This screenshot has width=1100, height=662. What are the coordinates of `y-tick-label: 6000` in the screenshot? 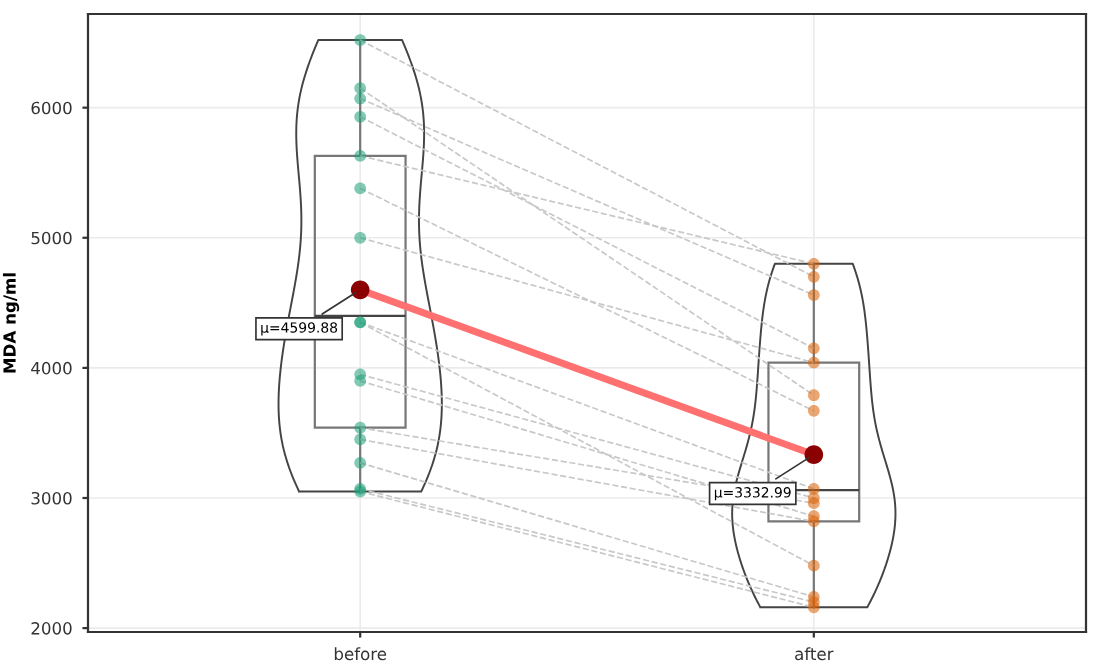 It's located at (51, 108).